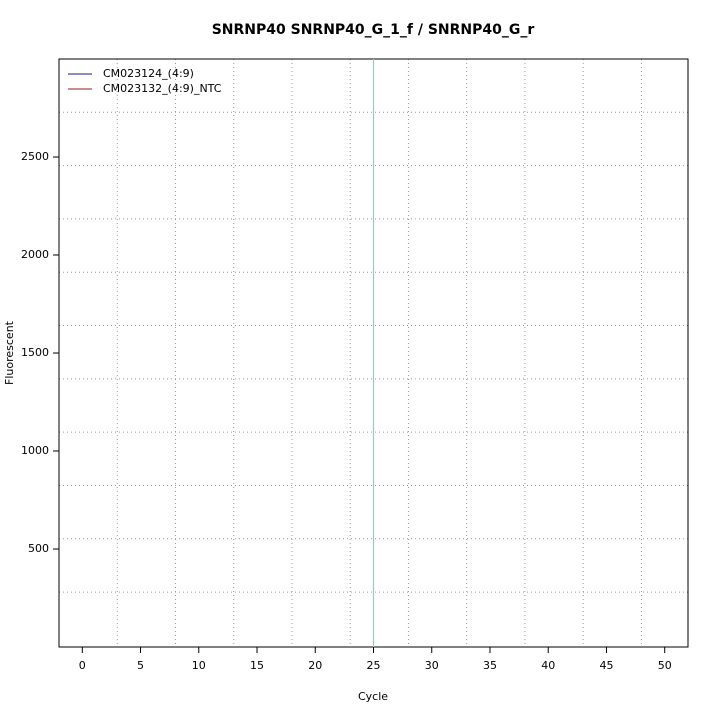 Image resolution: width=720 pixels, height=720 pixels. I want to click on x-tick-label: 20, so click(315, 665).